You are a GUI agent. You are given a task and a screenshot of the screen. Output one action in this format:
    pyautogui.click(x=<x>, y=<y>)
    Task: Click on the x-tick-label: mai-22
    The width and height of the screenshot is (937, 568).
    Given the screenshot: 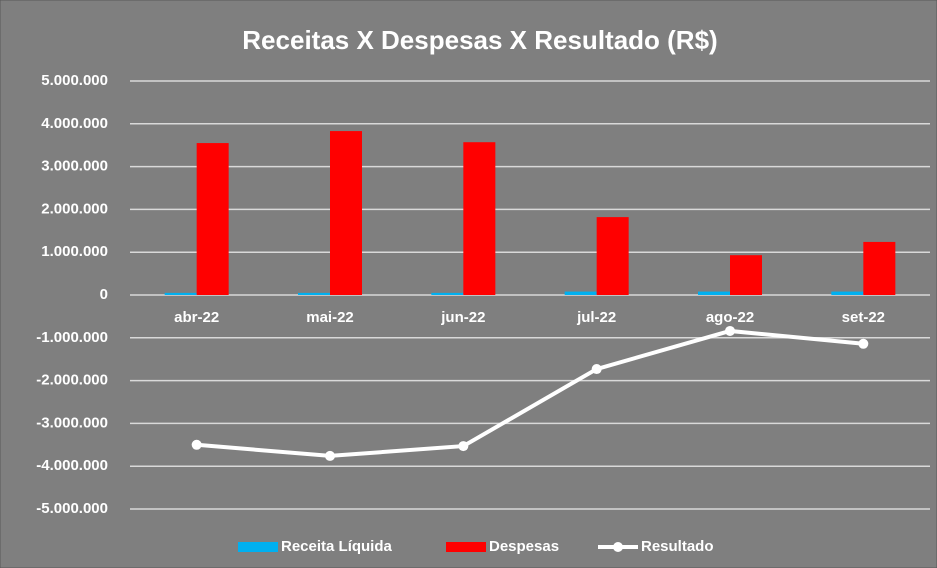 What is the action you would take?
    pyautogui.click(x=330, y=317)
    